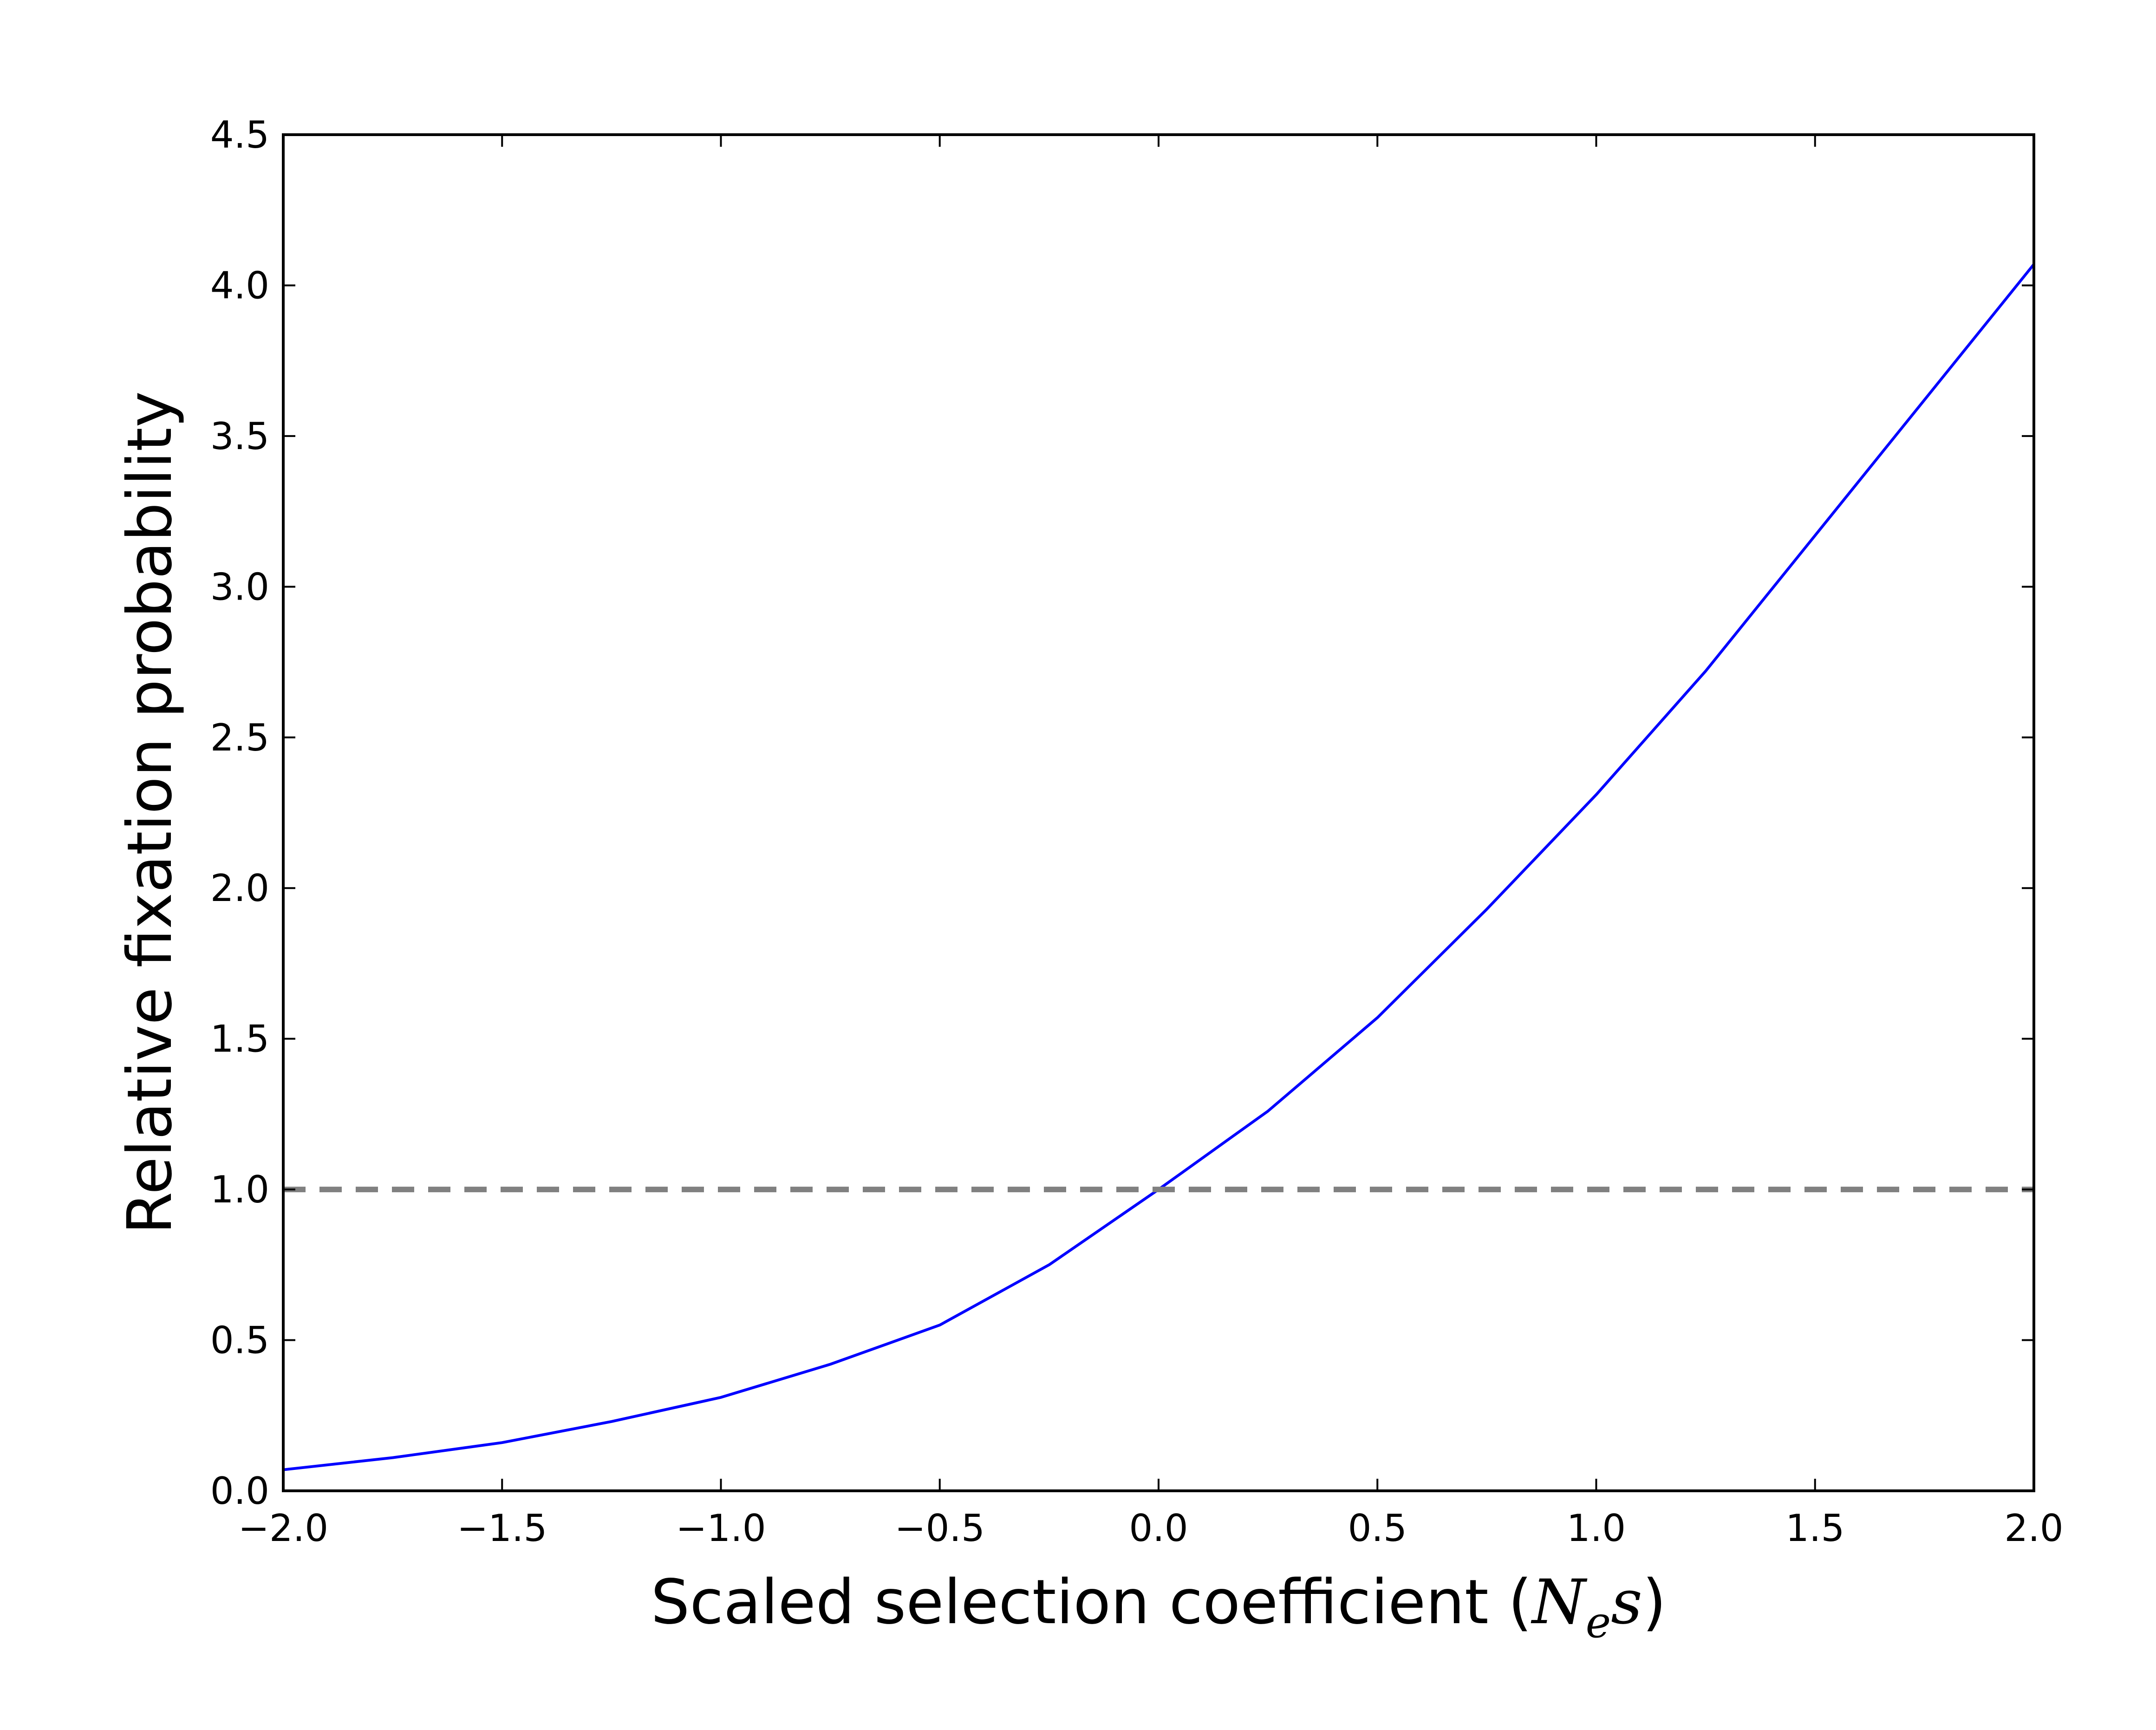 Image resolution: width=2156 pixels, height=1730 pixels. I want to click on y-tick-label: 4.5, so click(239, 135).